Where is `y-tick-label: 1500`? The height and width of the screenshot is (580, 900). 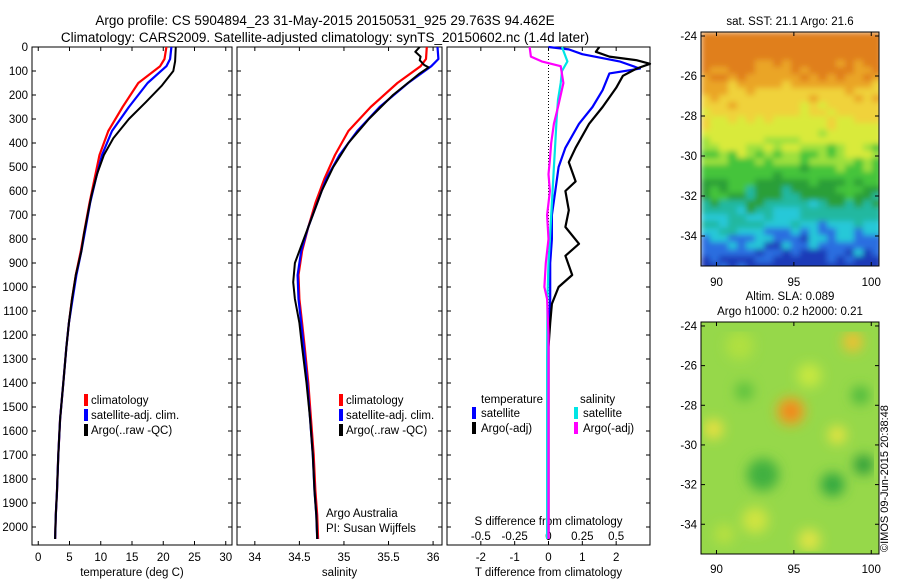
y-tick-label: 1500 is located at coordinates (15, 408).